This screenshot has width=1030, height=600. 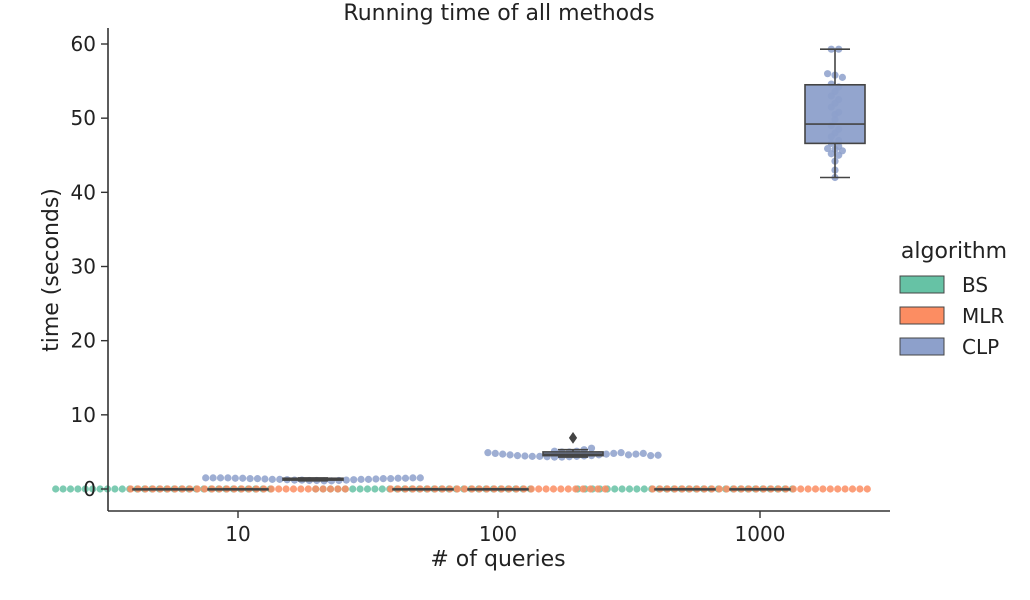 What do you see at coordinates (983, 316) in the screenshot?
I see `legend-label-mlr: MLR` at bounding box center [983, 316].